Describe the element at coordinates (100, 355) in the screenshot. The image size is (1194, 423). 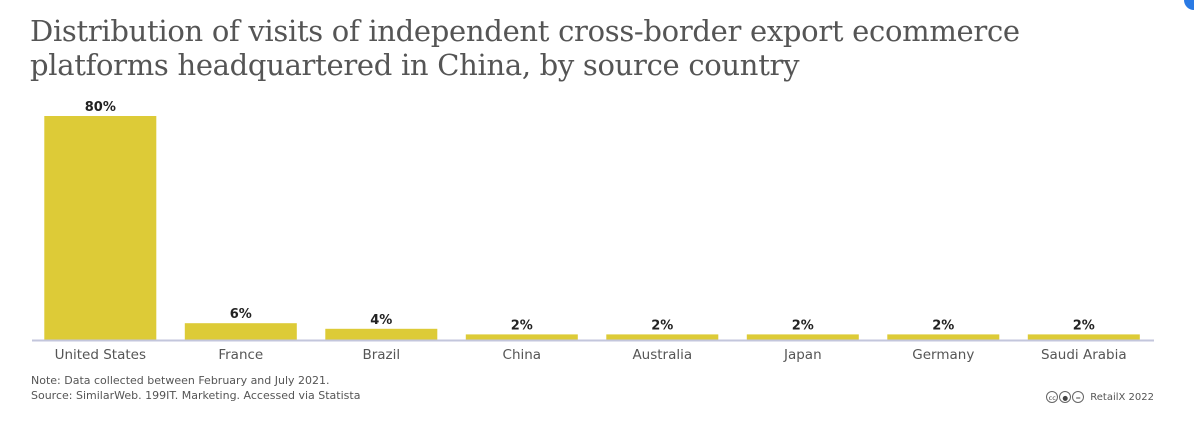
I see `category-label: United States` at that location.